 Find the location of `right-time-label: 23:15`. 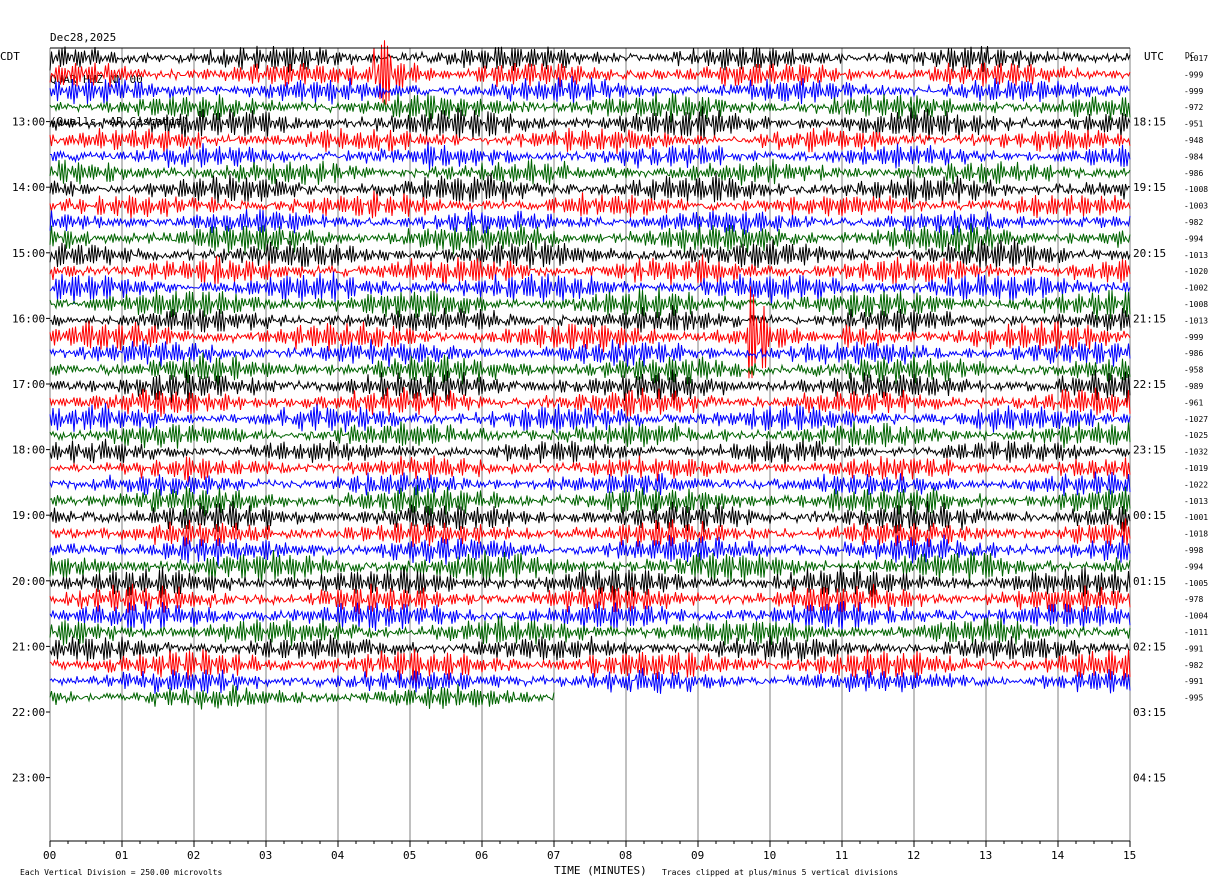

right-time-label: 23:15 is located at coordinates (1149, 450).